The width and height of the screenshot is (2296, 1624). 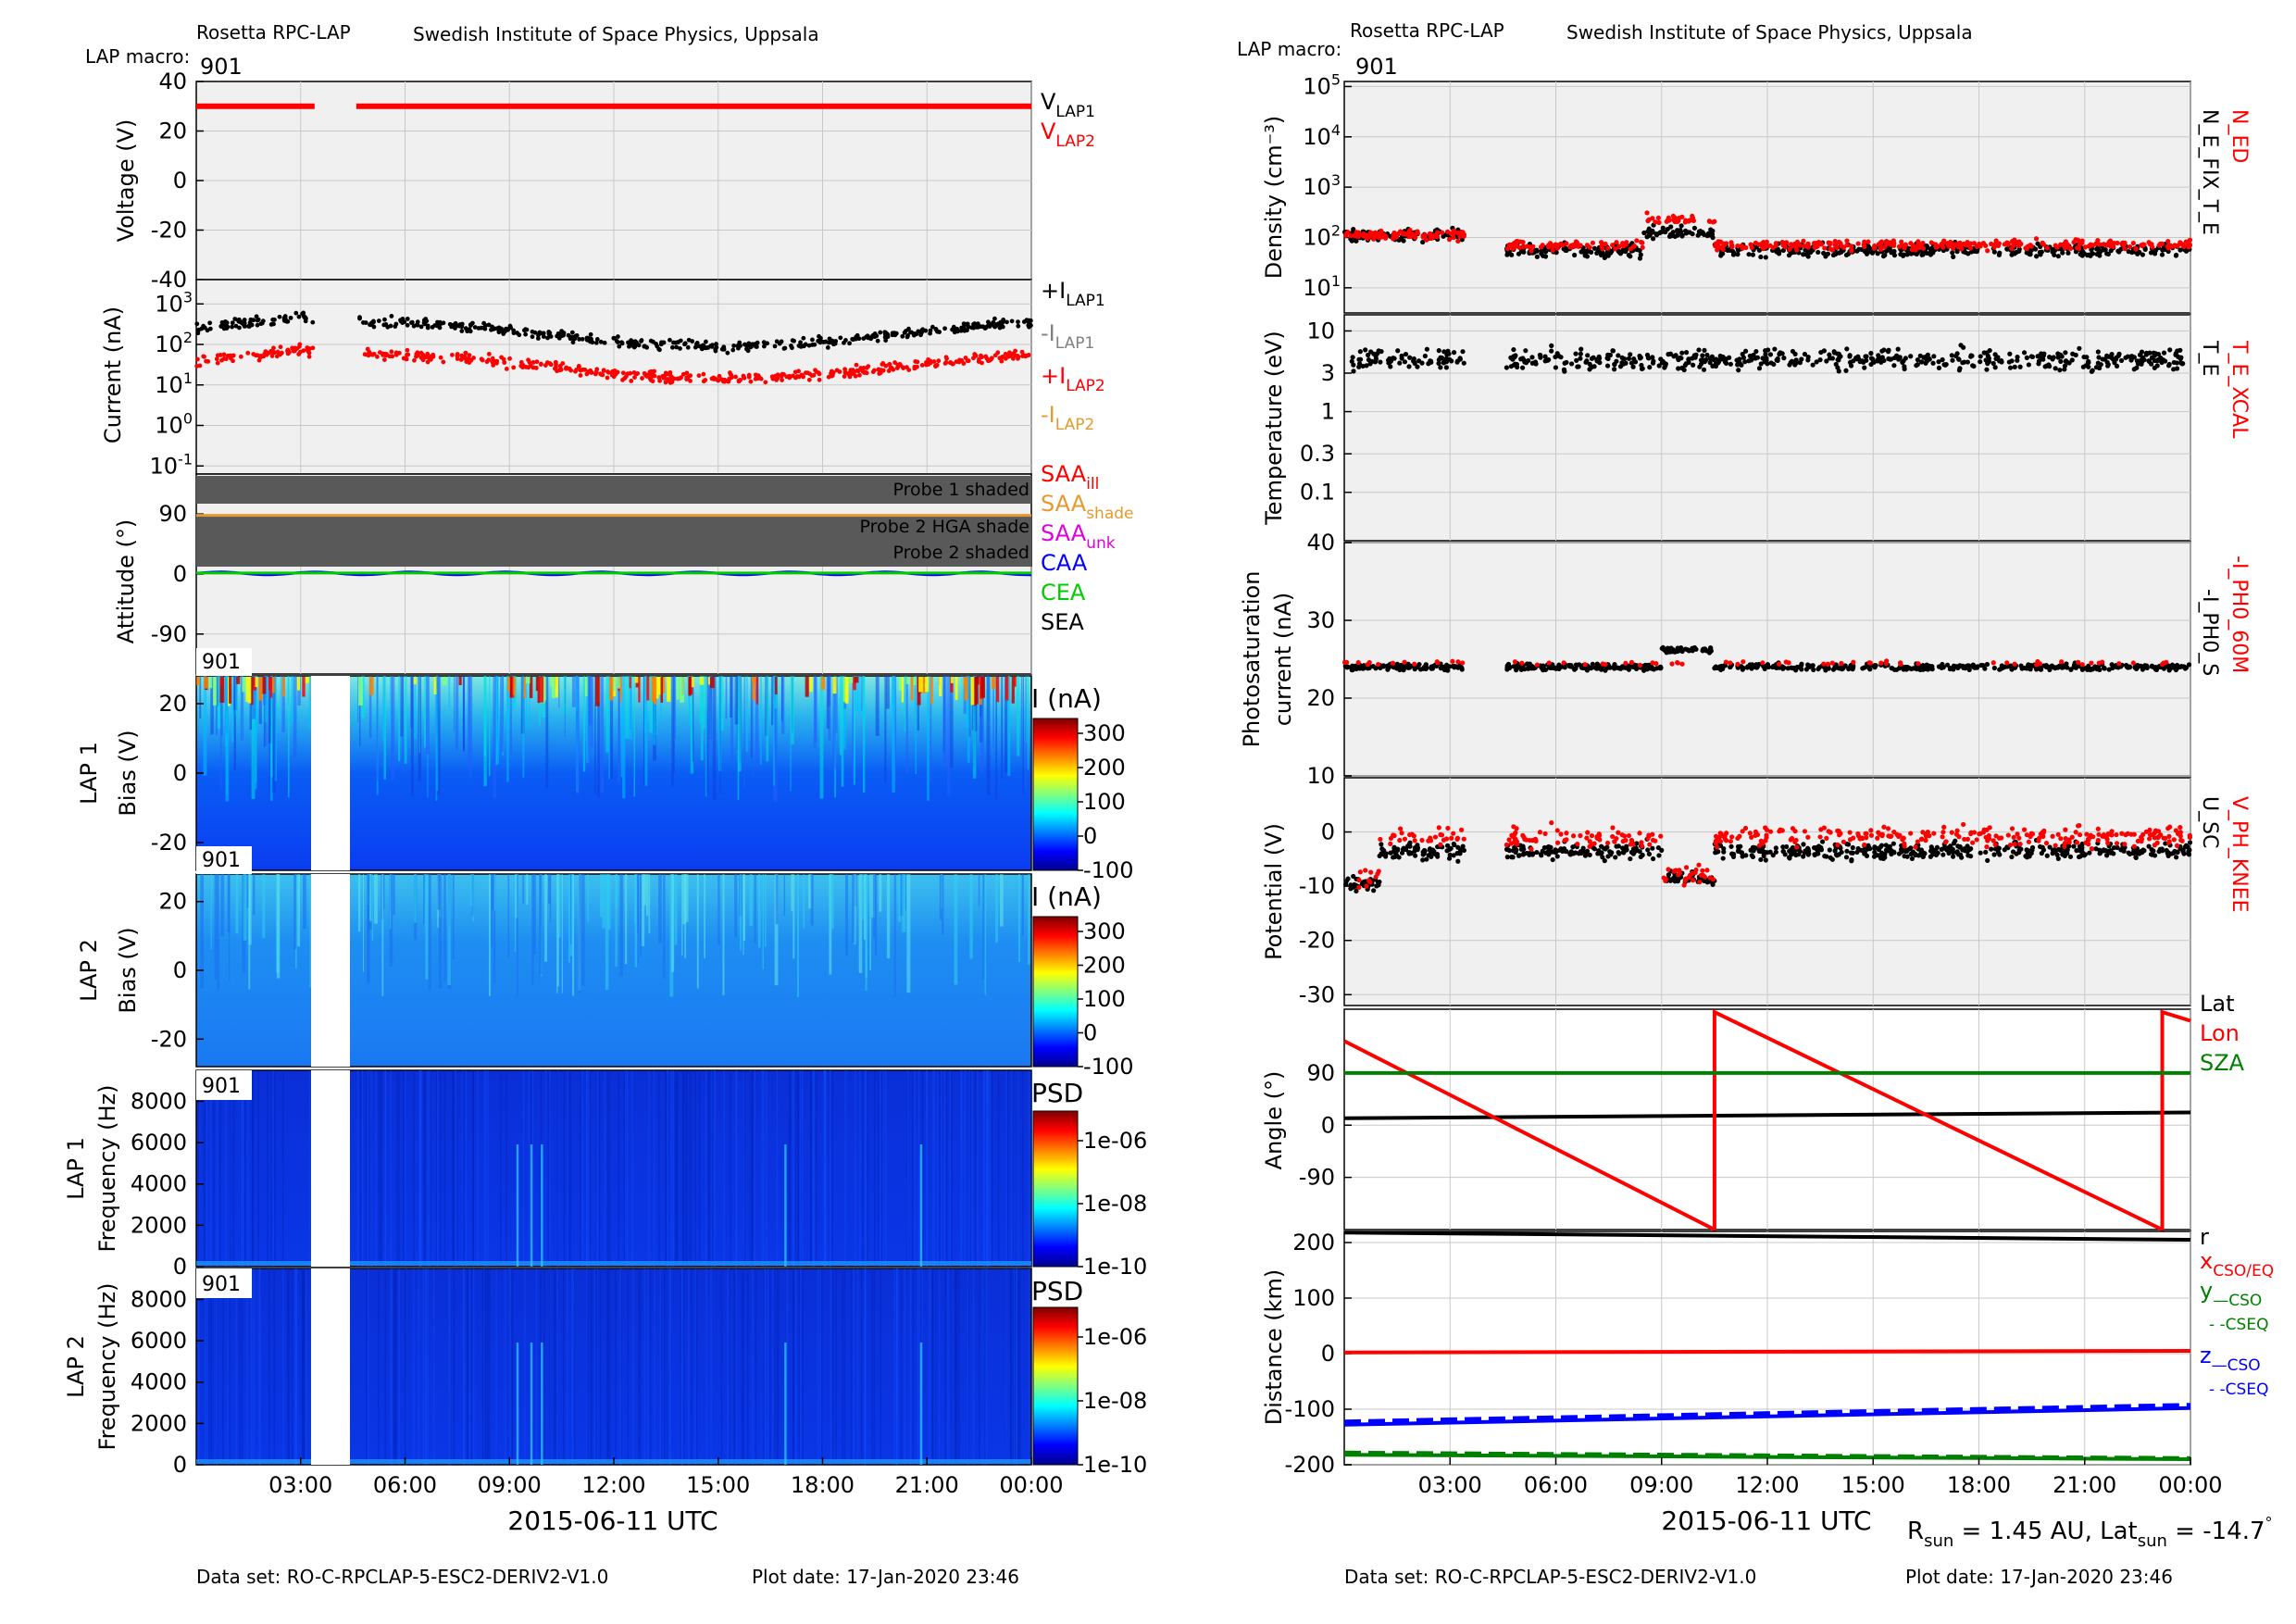 What do you see at coordinates (1055, 794) in the screenshot?
I see `lap1-bias-colorbar` at bounding box center [1055, 794].